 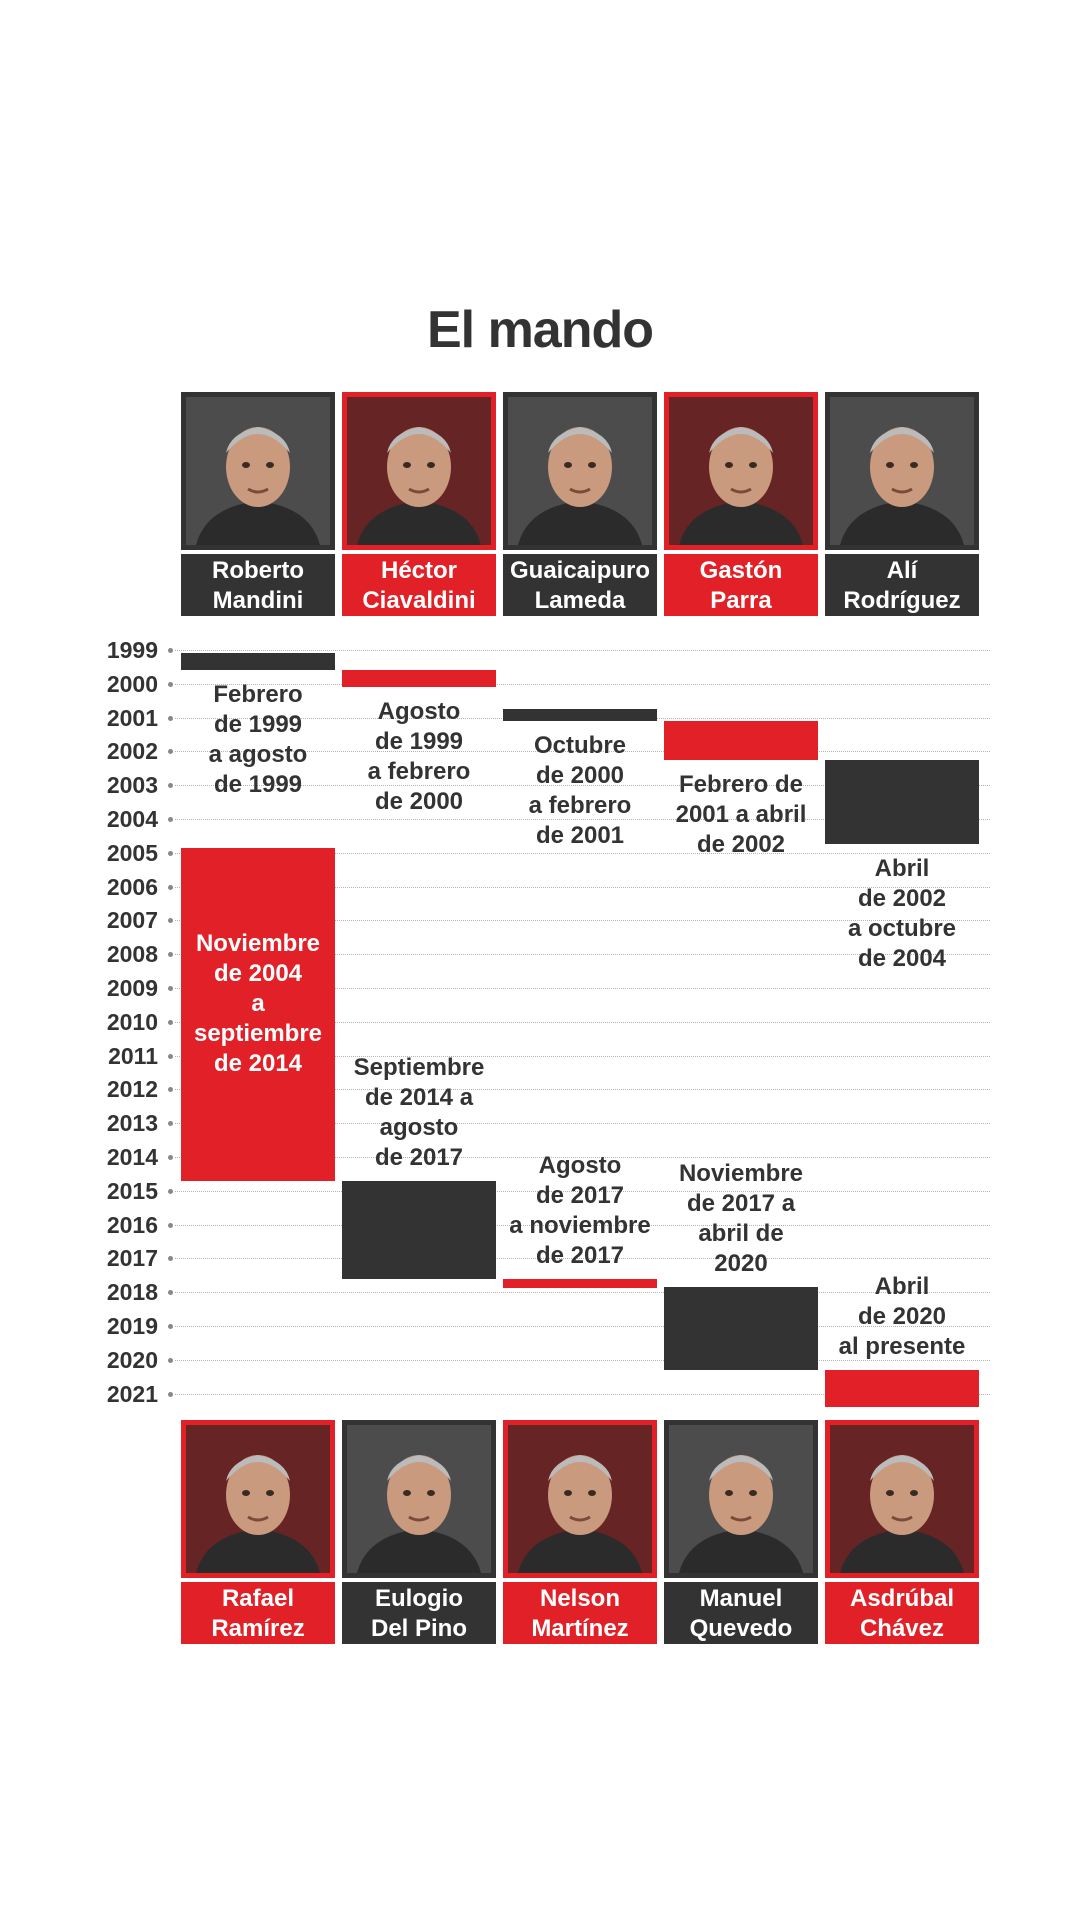 What do you see at coordinates (258, 585) in the screenshot?
I see `name-label: Roberto Mandini` at bounding box center [258, 585].